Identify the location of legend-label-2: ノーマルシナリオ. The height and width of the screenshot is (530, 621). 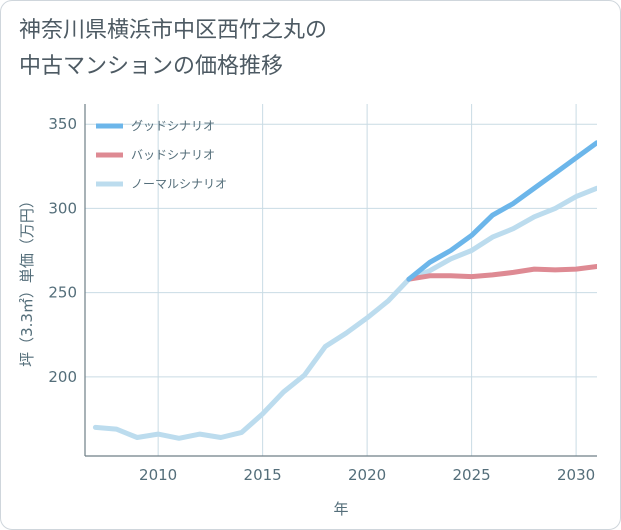
(179, 184).